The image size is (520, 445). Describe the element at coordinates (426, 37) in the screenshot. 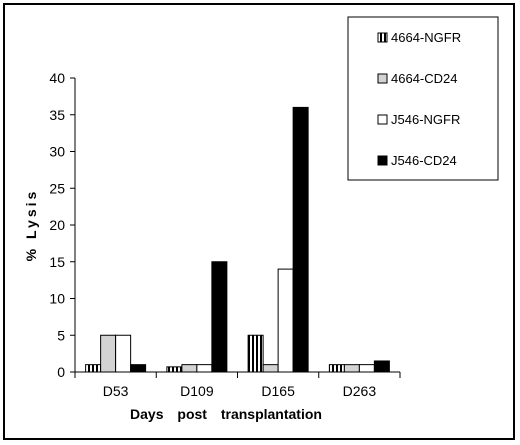

I see `legend-label: 4664-NGFR` at that location.